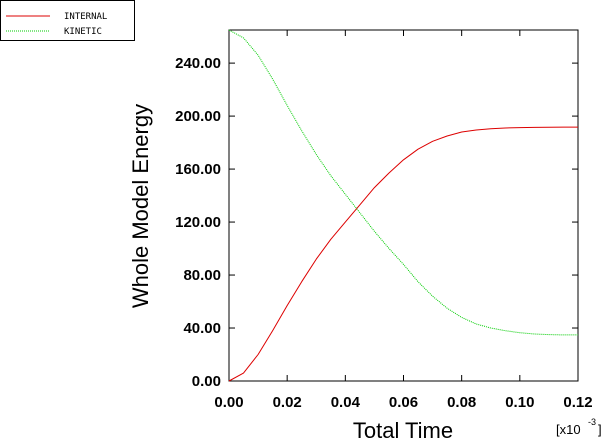  I want to click on x-tick-label: 0.02, so click(287, 402).